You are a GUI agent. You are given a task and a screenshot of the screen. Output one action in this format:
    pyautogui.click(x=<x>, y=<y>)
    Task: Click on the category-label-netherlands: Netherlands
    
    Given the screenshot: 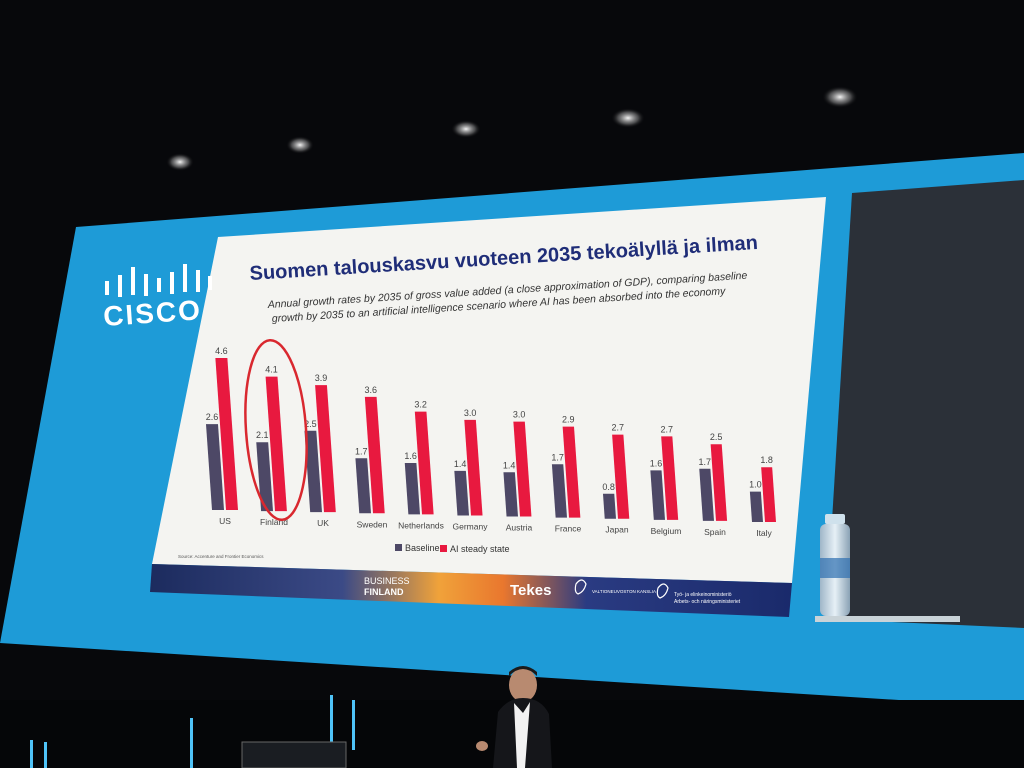 What is the action you would take?
    pyautogui.click(x=421, y=525)
    